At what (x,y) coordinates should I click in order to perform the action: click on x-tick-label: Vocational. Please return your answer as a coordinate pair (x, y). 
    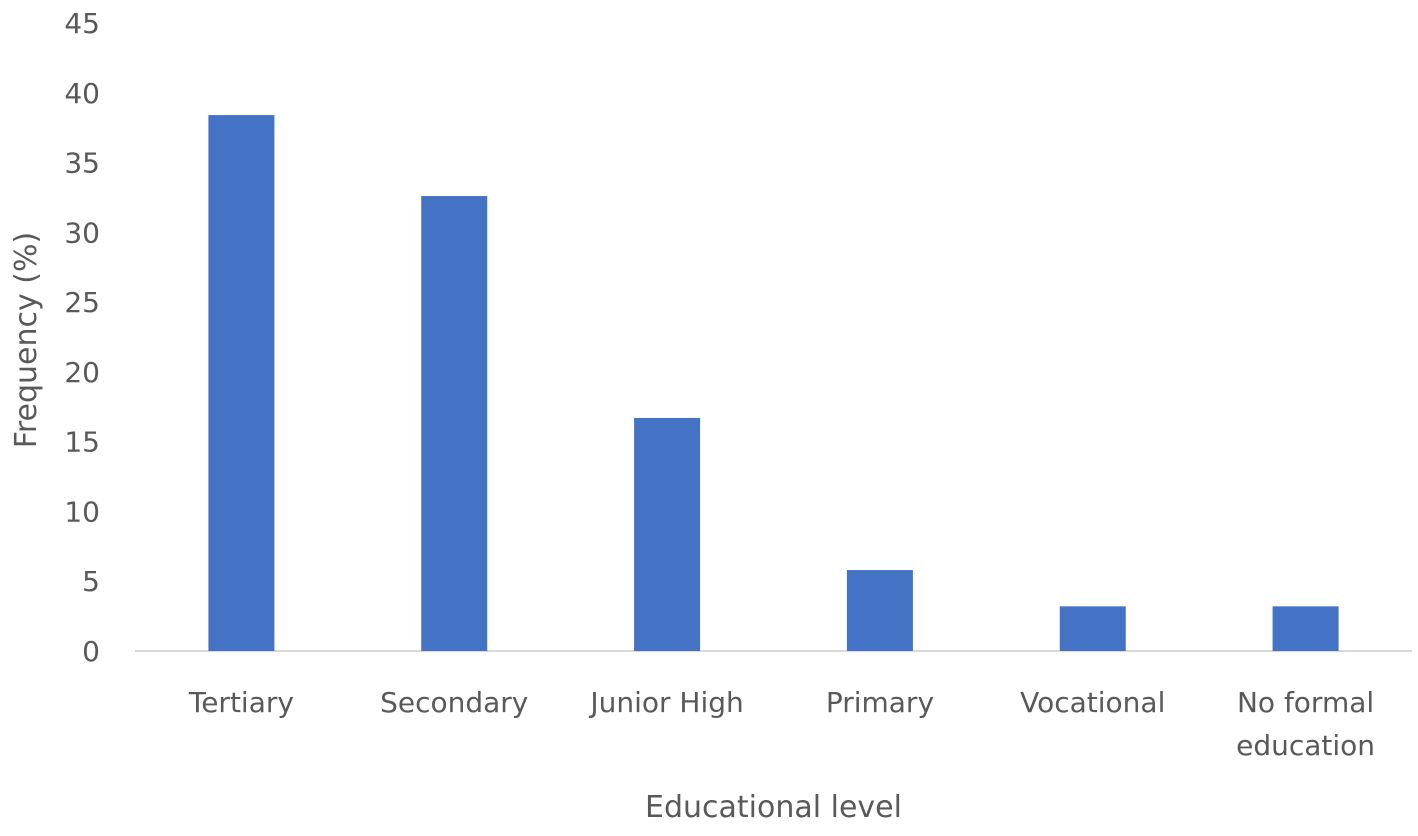
    Looking at the image, I should click on (1092, 702).